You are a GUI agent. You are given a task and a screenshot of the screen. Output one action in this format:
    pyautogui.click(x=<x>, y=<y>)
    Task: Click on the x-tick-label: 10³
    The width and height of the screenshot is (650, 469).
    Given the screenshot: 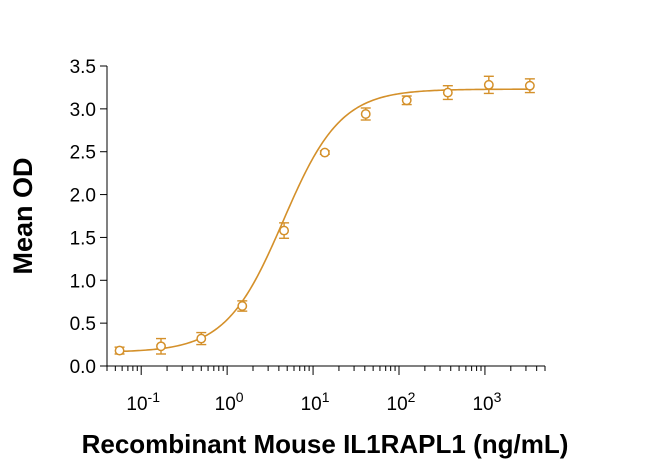 What is the action you would take?
    pyautogui.click(x=486, y=402)
    